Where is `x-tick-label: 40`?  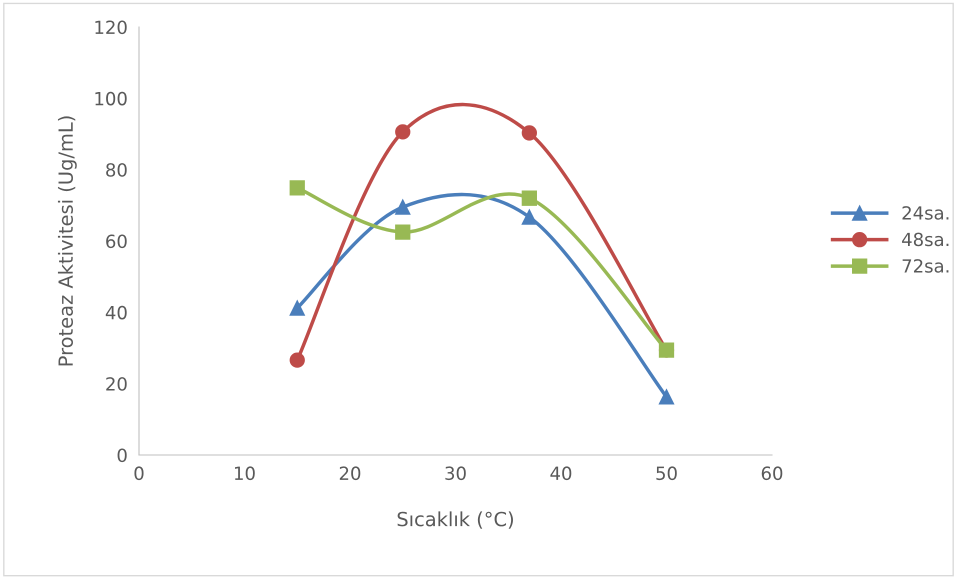 x-tick-label: 40 is located at coordinates (561, 473).